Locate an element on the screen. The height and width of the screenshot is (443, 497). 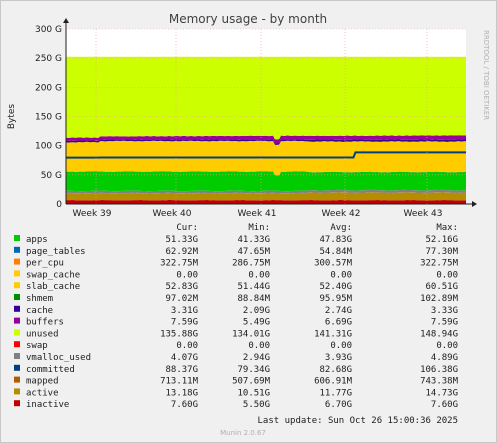
legend-label-mapped: mapped is located at coordinates (42, 382).